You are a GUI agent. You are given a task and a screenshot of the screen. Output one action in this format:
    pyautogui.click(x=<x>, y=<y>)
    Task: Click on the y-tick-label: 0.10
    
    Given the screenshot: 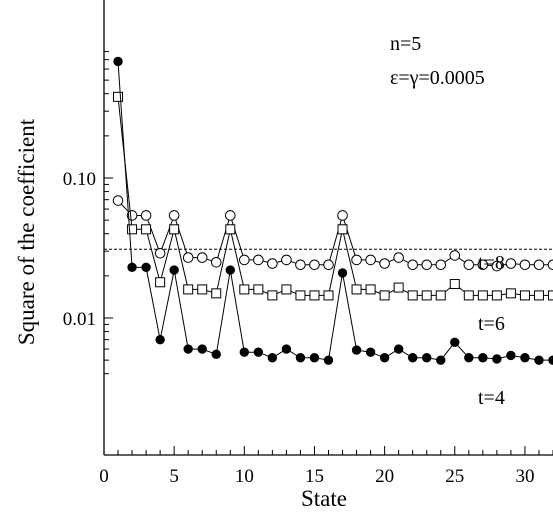 What is the action you would take?
    pyautogui.click(x=79, y=179)
    